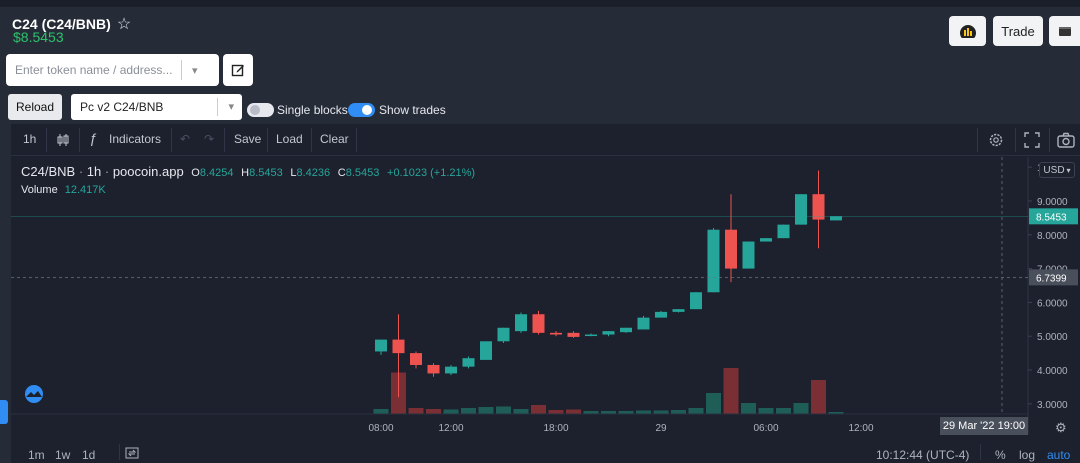 This screenshot has height=463, width=1080. Describe the element at coordinates (89, 455) in the screenshot. I see `range-button-1d: 1d` at that location.